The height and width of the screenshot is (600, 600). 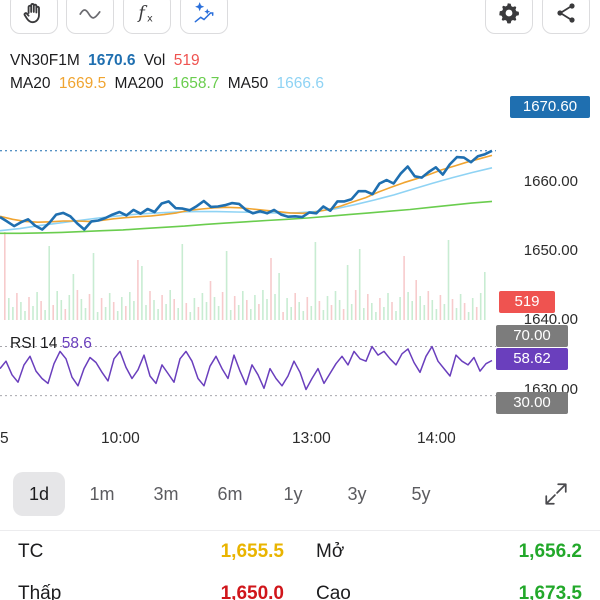 I want to click on y-tick-label: 1660.00, so click(x=550, y=181).